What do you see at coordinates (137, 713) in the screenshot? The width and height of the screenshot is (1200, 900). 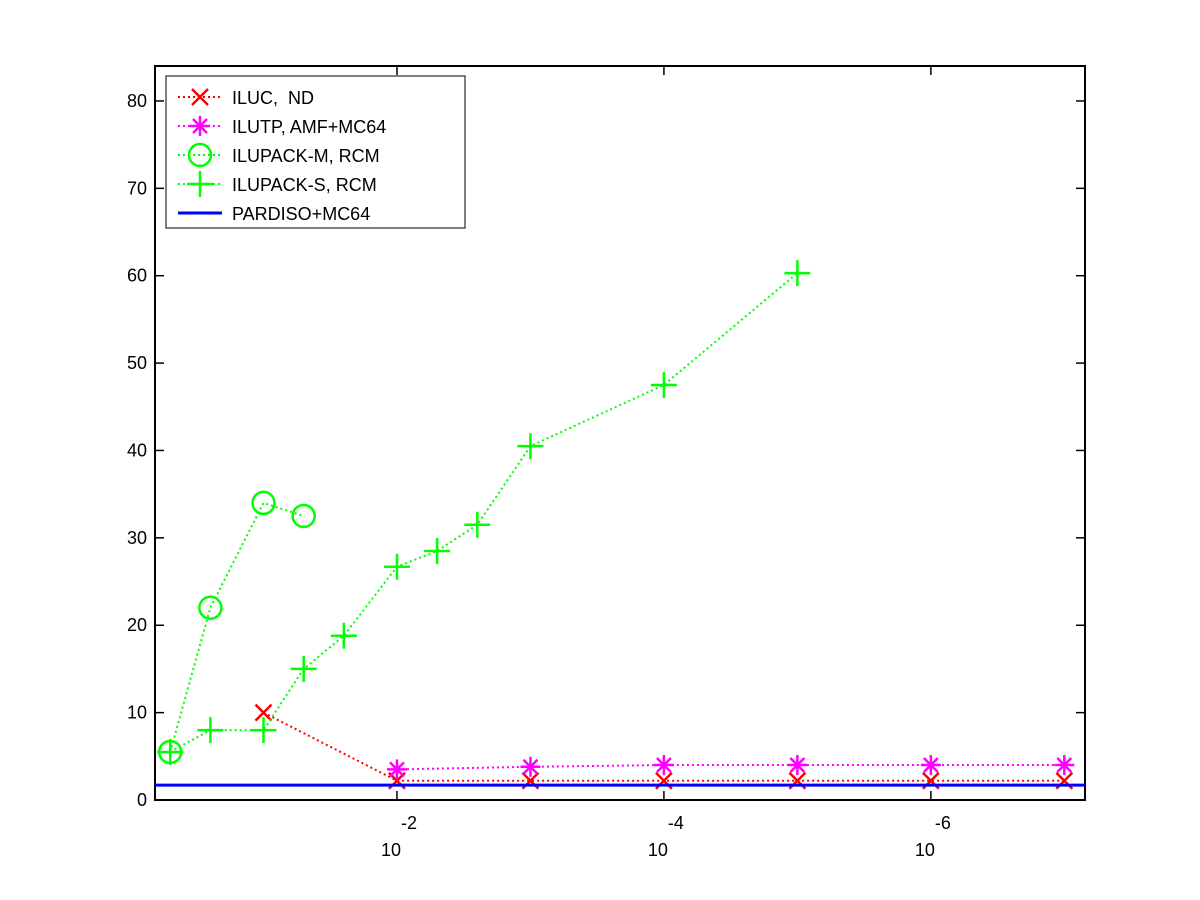 I see `y-tick-label: 10` at bounding box center [137, 713].